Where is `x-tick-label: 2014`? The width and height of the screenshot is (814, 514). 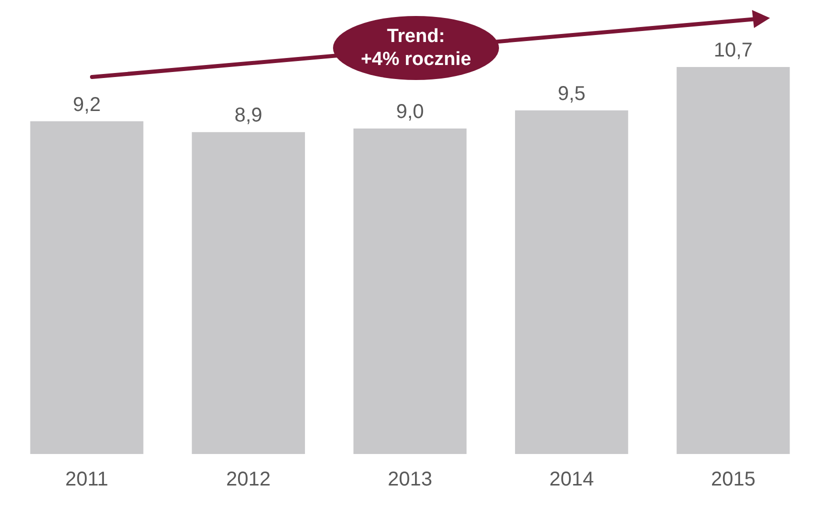 x-tick-label: 2014 is located at coordinates (571, 479).